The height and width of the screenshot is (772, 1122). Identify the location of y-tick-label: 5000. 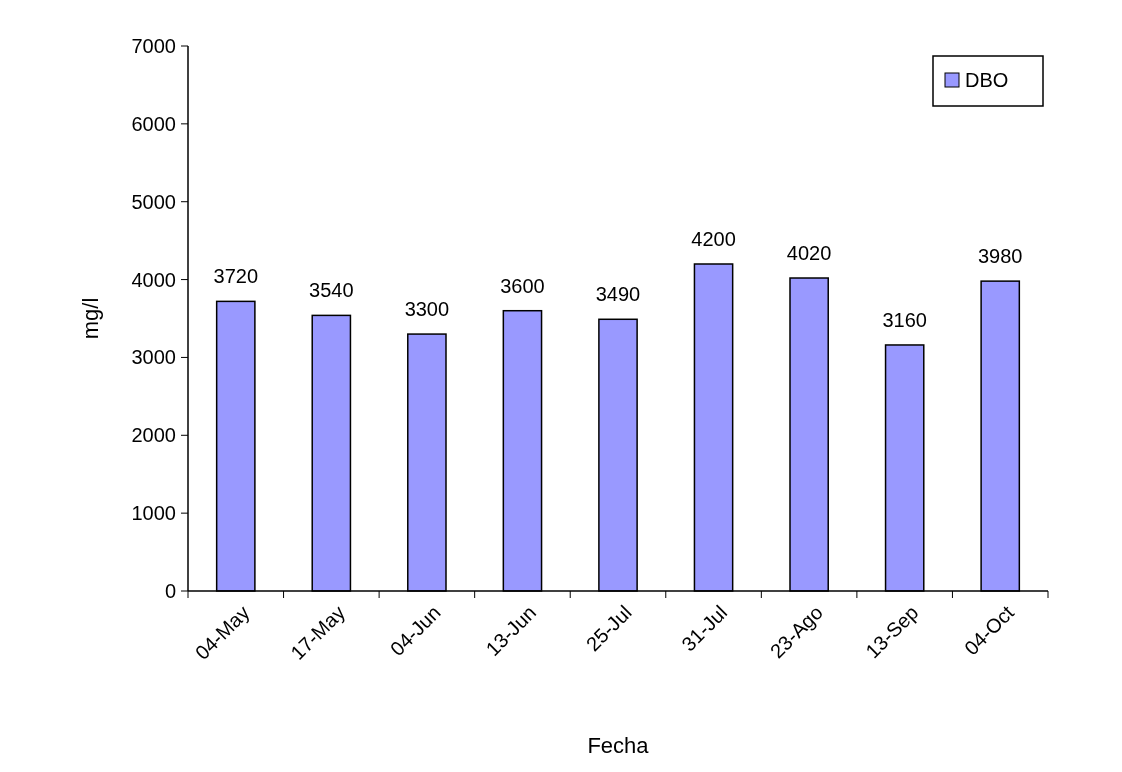
(153, 201).